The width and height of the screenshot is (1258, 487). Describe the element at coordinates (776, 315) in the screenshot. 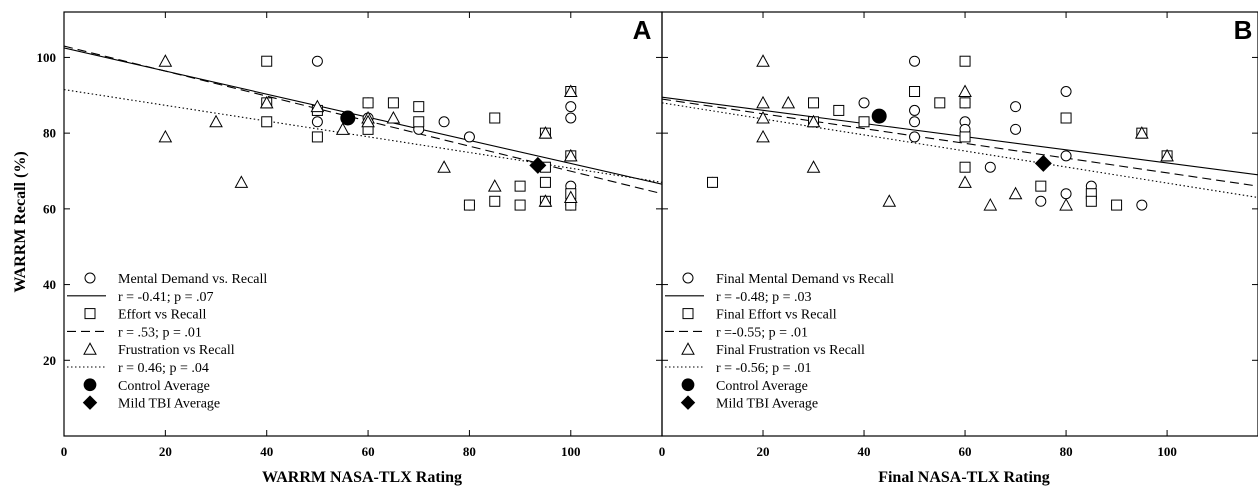

I see `legend-label-b: Final Effort vs Recall` at that location.